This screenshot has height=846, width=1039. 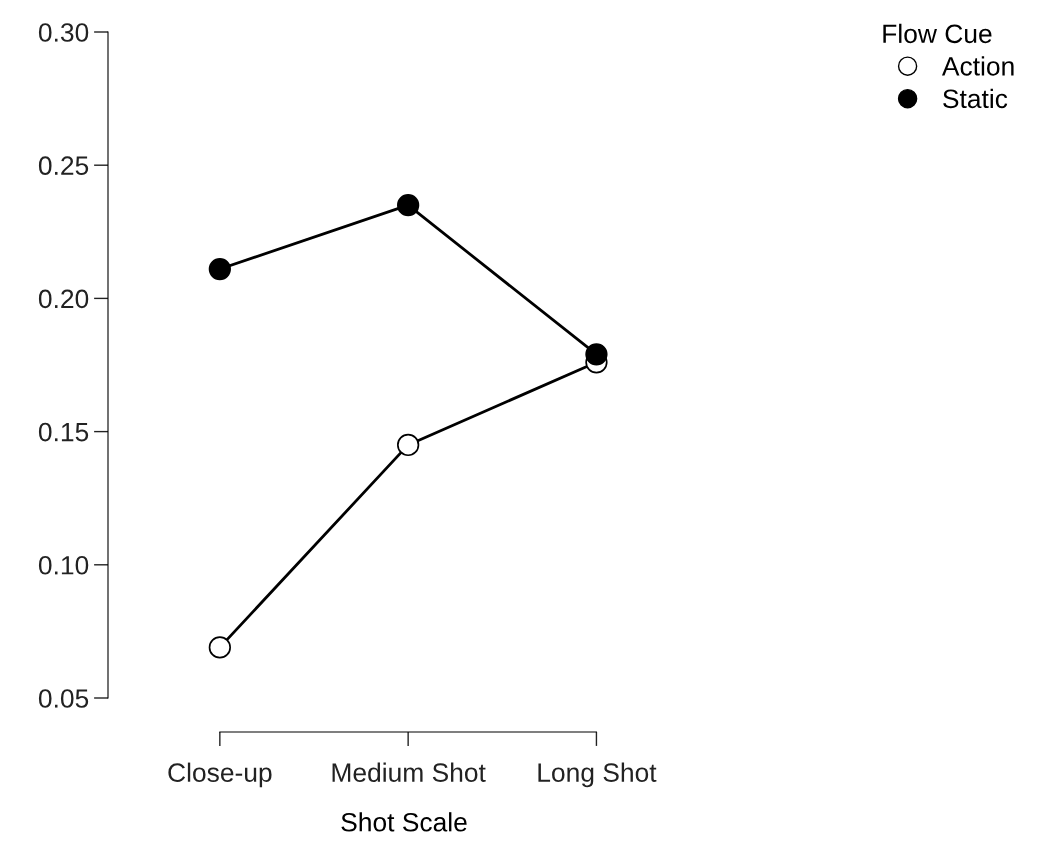 What do you see at coordinates (63, 698) in the screenshot?
I see `y-tick-label: 0.05` at bounding box center [63, 698].